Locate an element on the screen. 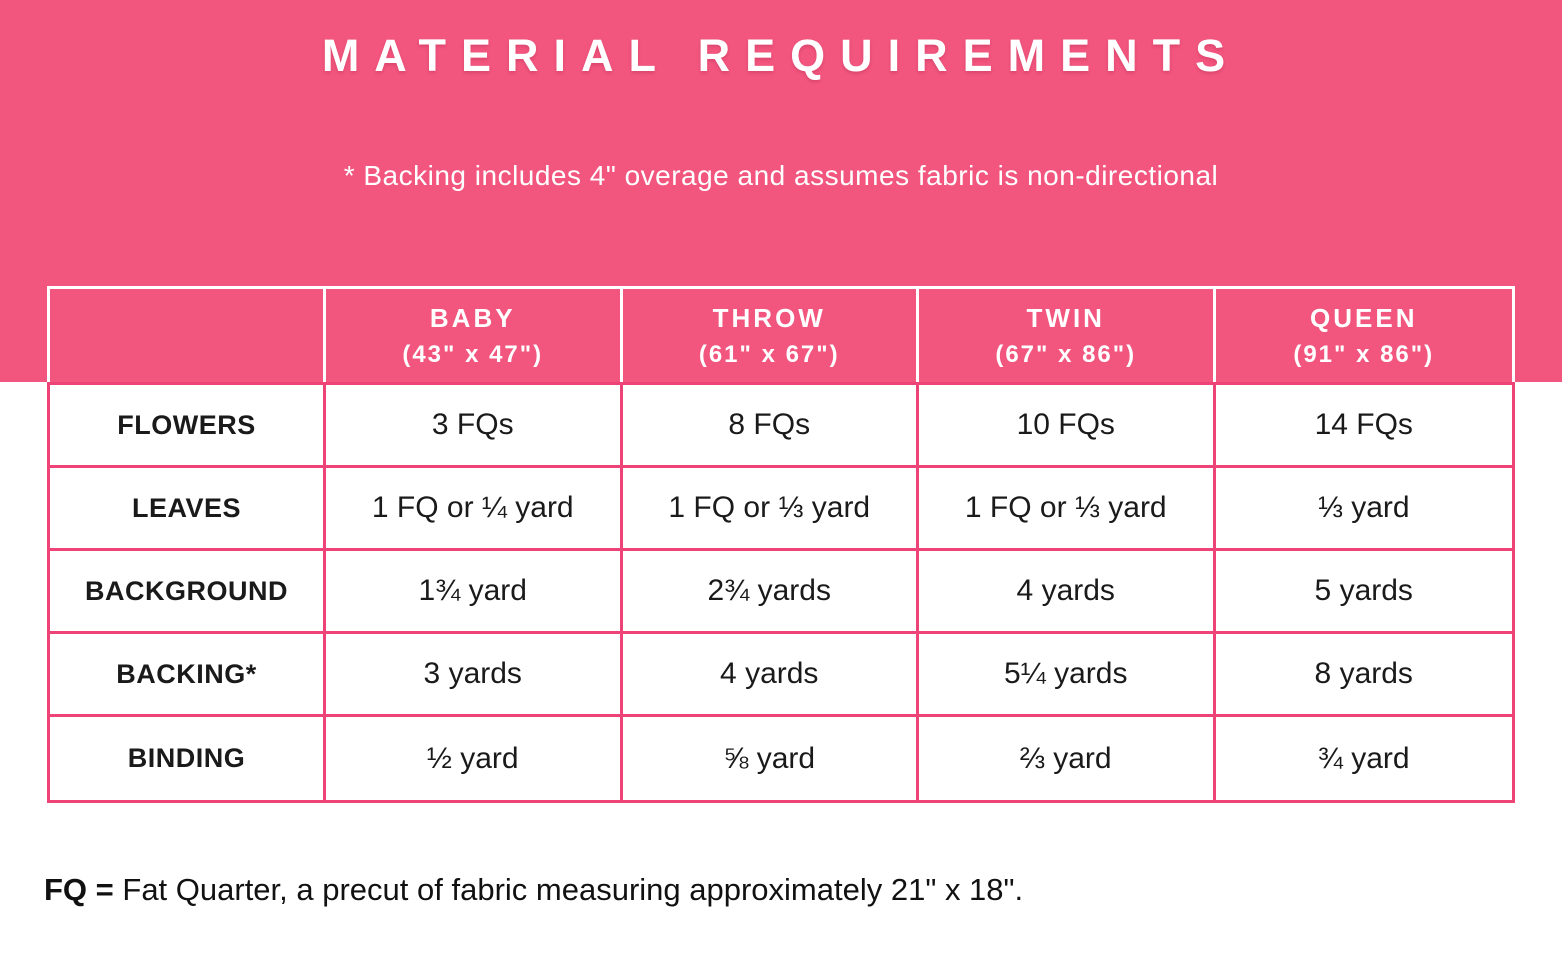 The image size is (1562, 959). cell-backing-twin: 5¼ yards is located at coordinates (1067, 674).